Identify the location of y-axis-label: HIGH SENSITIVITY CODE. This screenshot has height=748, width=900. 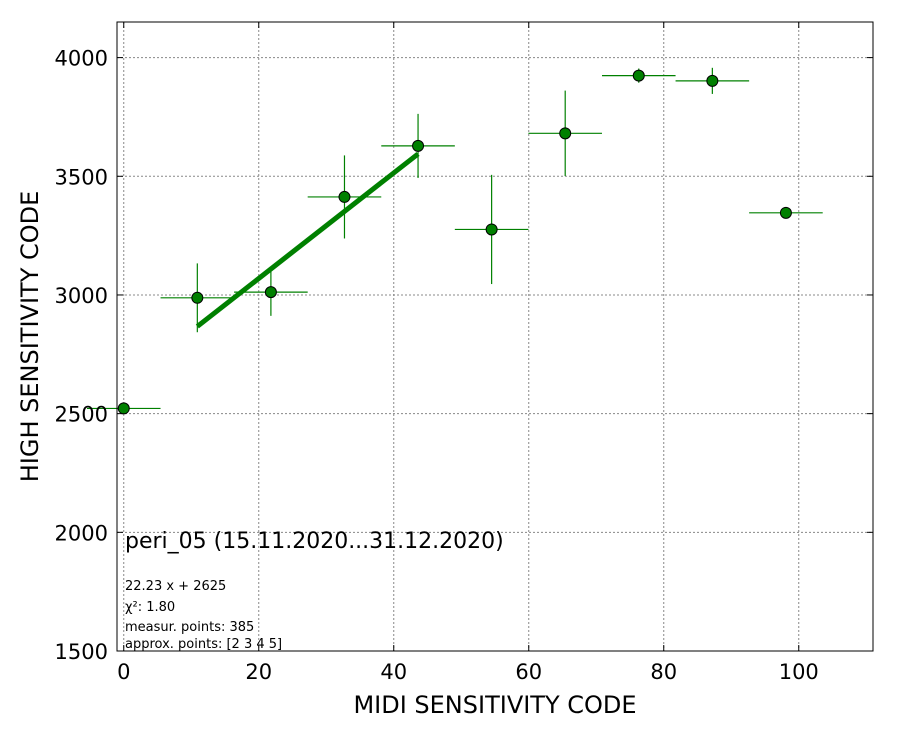
(30, 337).